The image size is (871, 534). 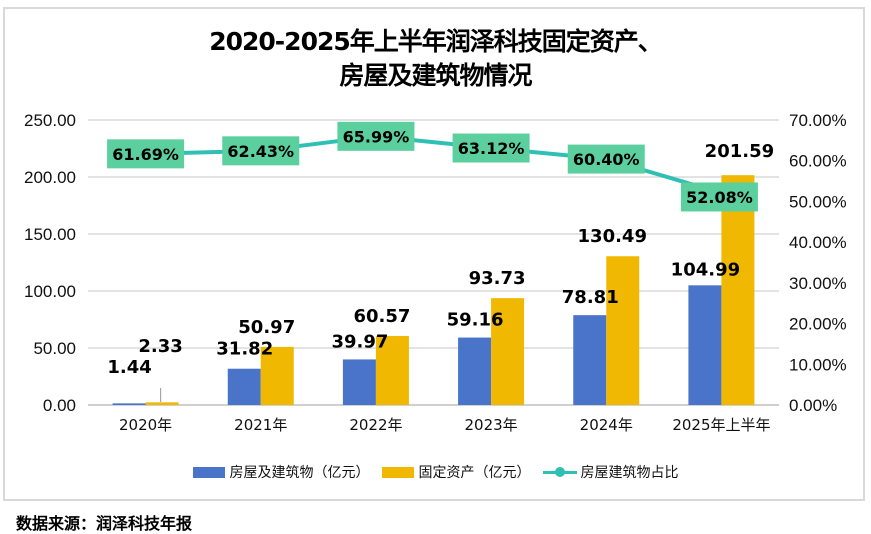 I want to click on legend-item-fixed-assets: 固定资产（亿元）, so click(x=456, y=472).